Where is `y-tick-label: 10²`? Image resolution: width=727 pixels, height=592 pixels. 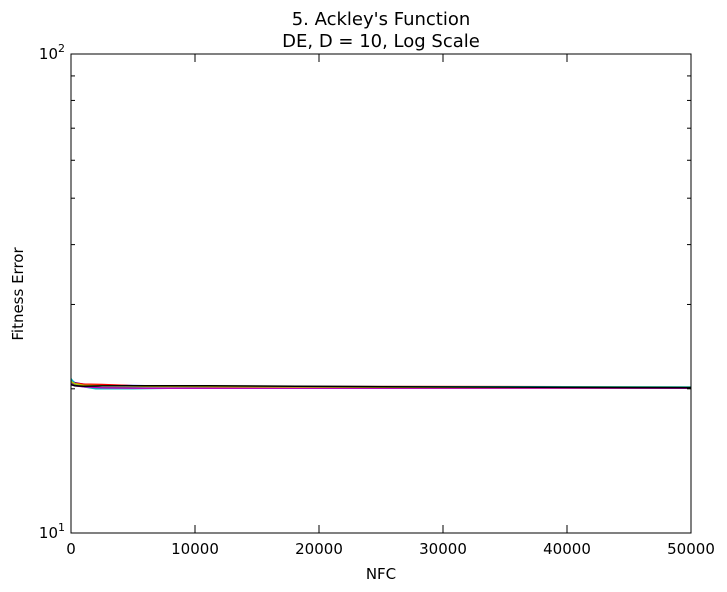 y-tick-label: 10² is located at coordinates (52, 52).